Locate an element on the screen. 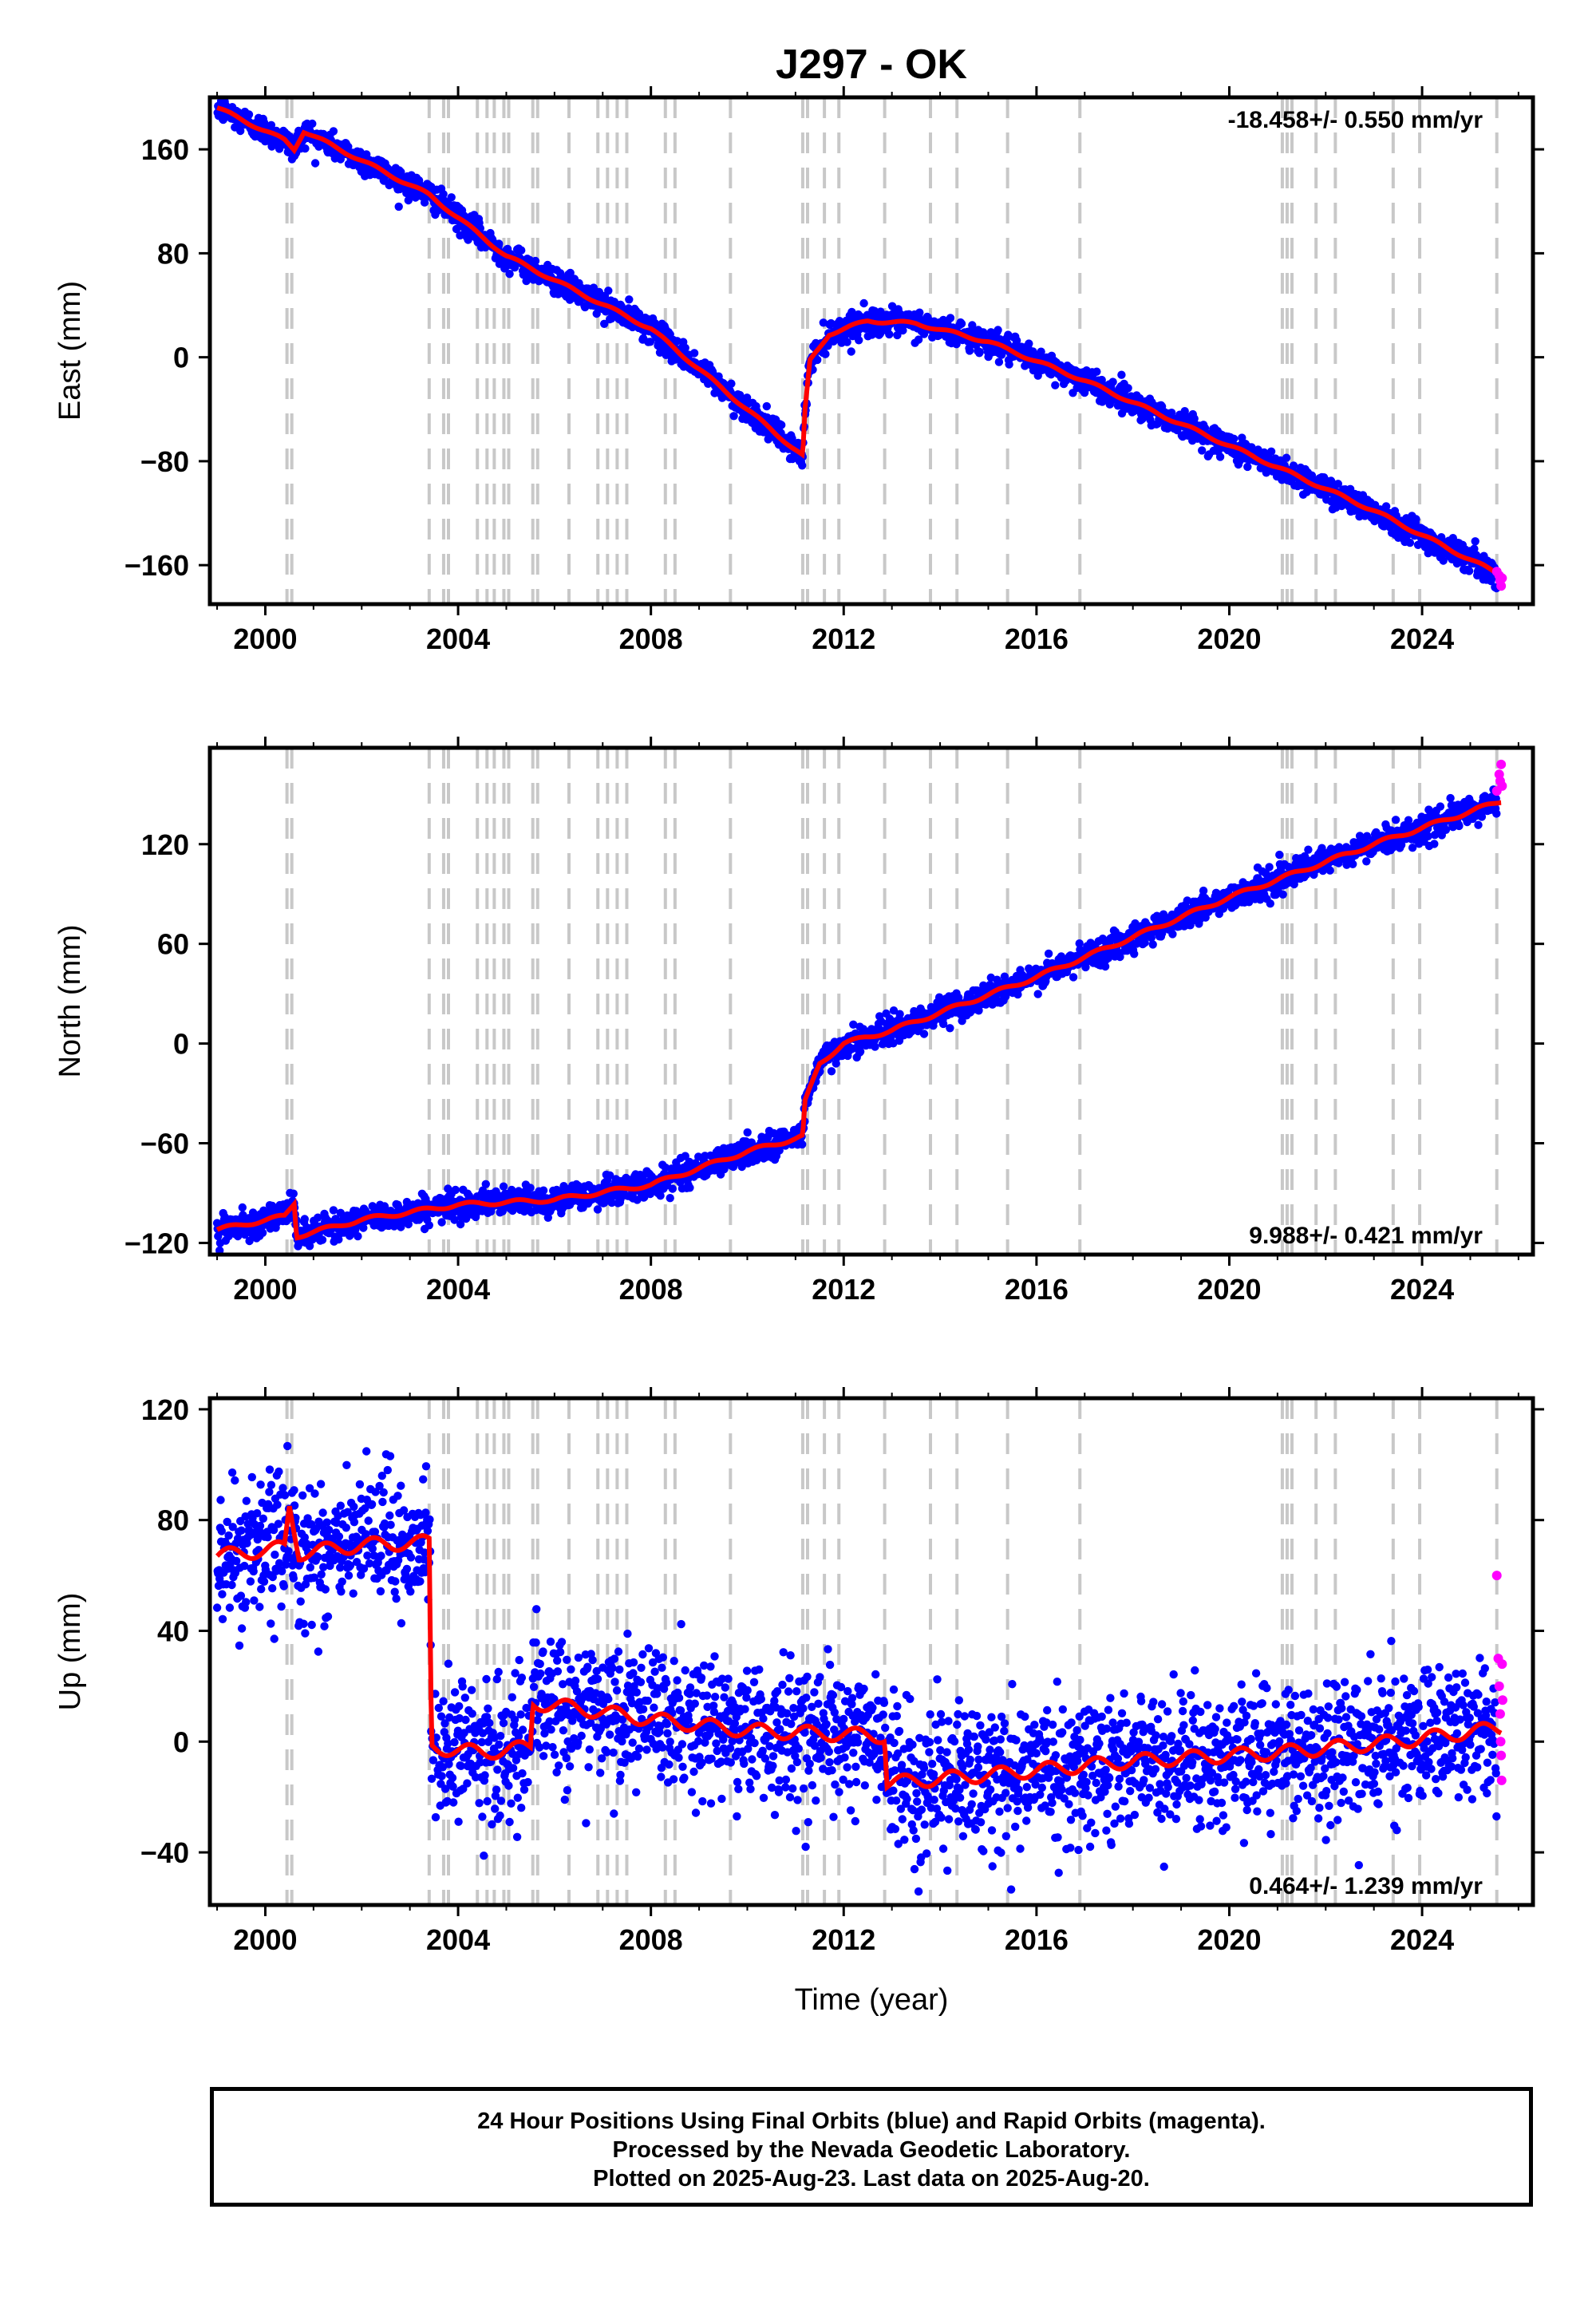 This screenshot has width=1596, height=2316. x-tick-label: 2012 is located at coordinates (843, 638).